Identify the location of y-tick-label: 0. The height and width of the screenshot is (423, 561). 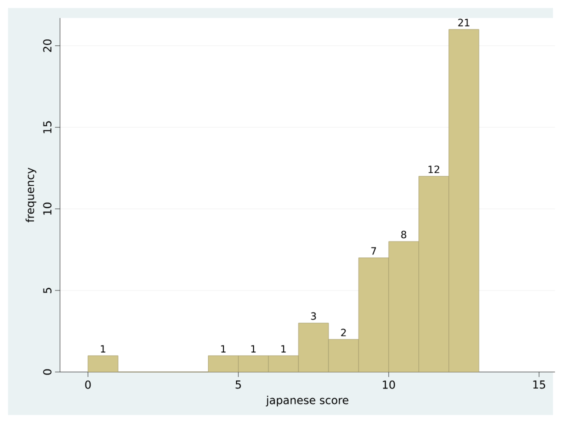
(47, 372).